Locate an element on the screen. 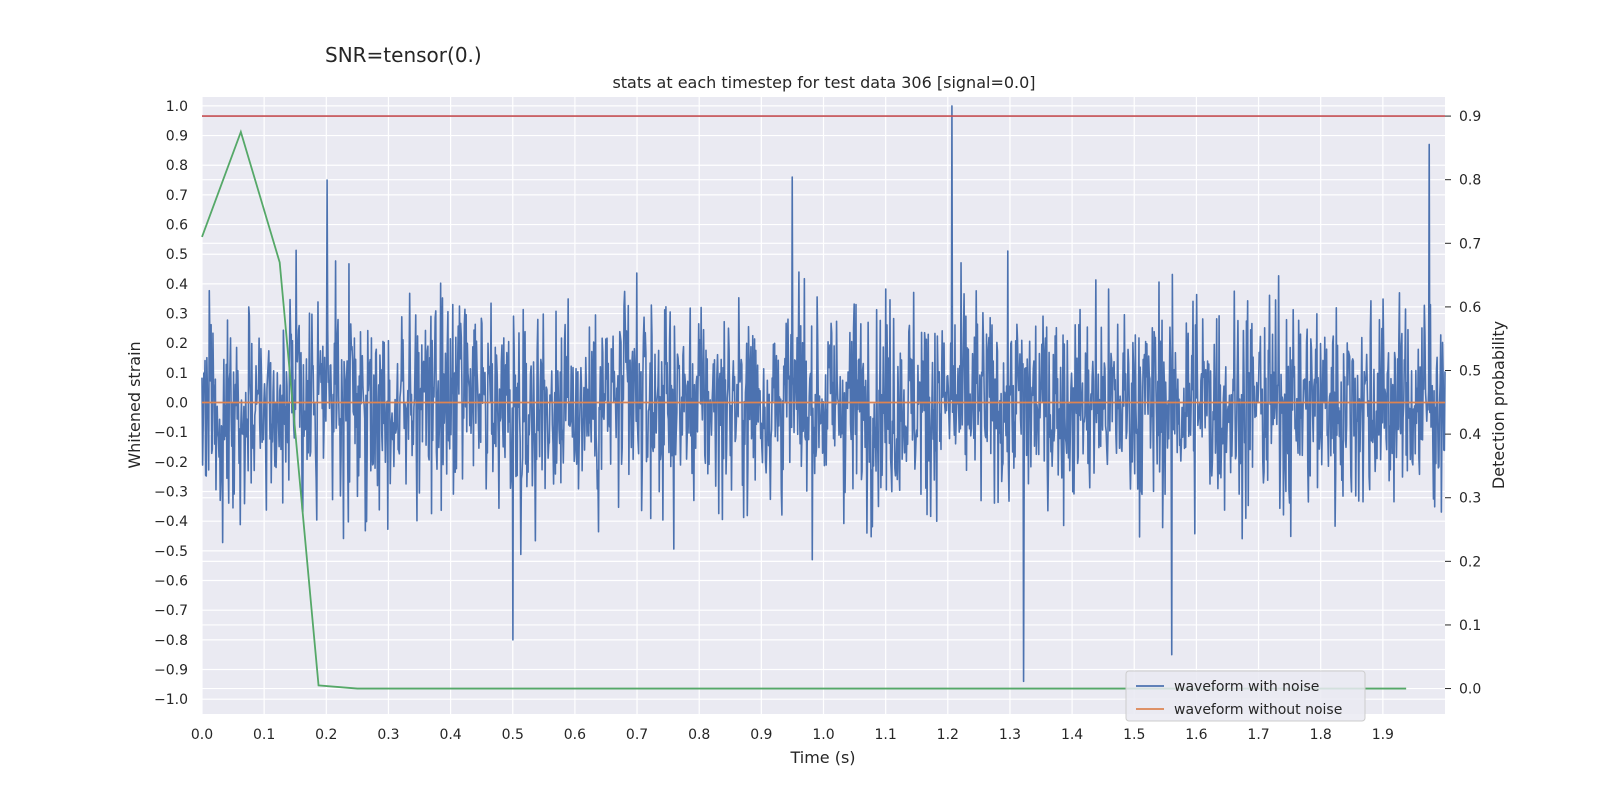 The image size is (1600, 804). y-tick-label: −0.1 is located at coordinates (171, 433).